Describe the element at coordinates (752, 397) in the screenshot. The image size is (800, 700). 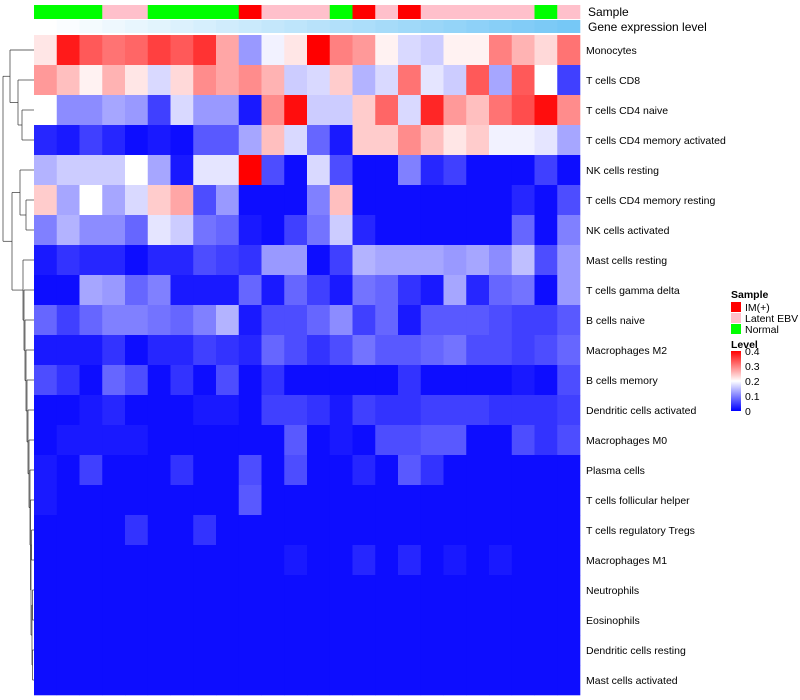
I see `legend-level-tick: 0.1` at that location.